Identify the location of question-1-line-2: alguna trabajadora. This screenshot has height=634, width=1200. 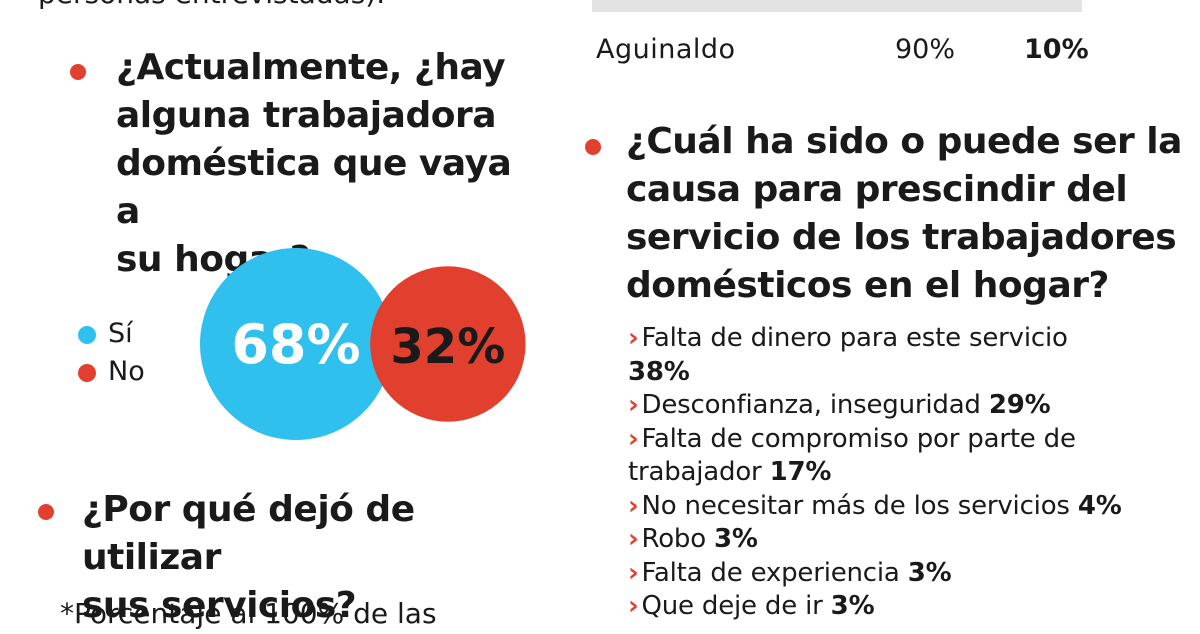
(306, 115).